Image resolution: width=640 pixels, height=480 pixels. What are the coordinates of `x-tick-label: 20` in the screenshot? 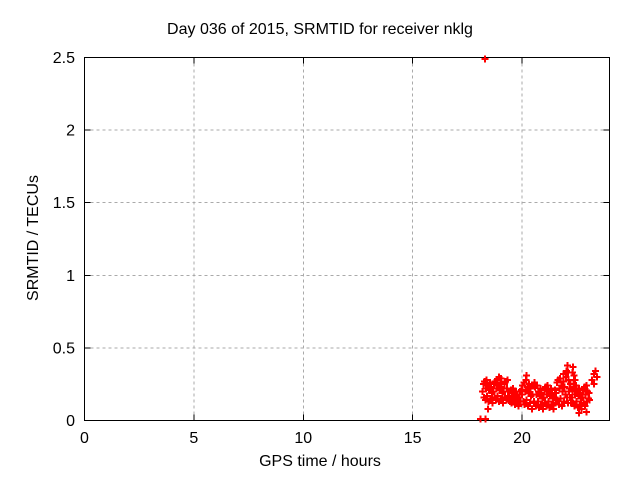 It's located at (522, 438).